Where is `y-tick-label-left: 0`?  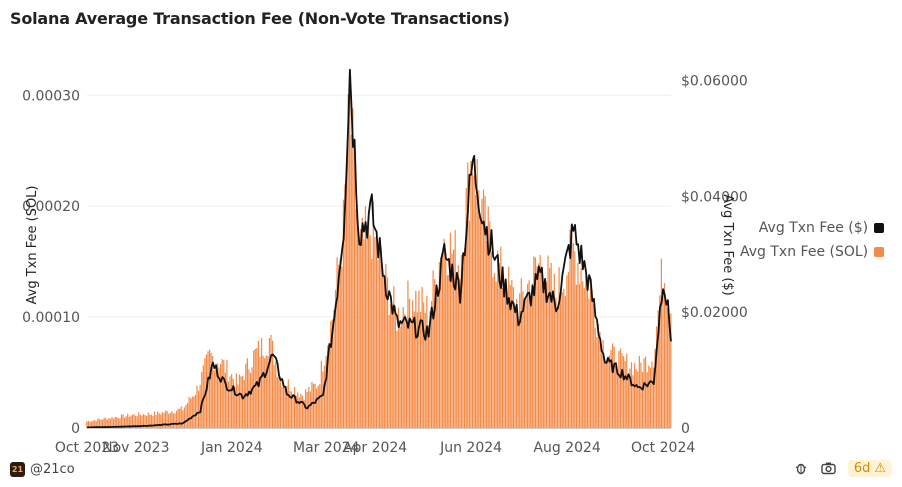
y-tick-label-left: 0 is located at coordinates (75, 429).